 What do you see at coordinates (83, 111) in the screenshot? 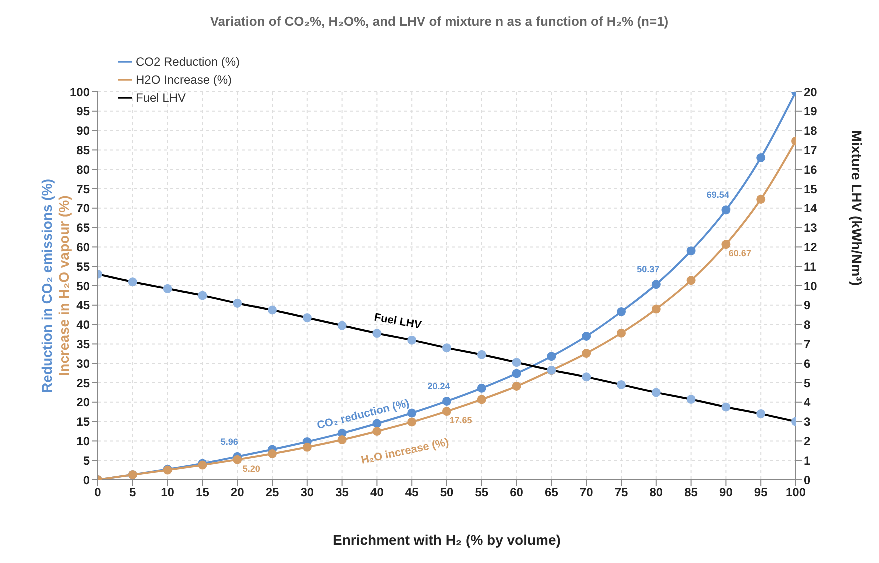
I see `y-tick-label: 95` at bounding box center [83, 111].